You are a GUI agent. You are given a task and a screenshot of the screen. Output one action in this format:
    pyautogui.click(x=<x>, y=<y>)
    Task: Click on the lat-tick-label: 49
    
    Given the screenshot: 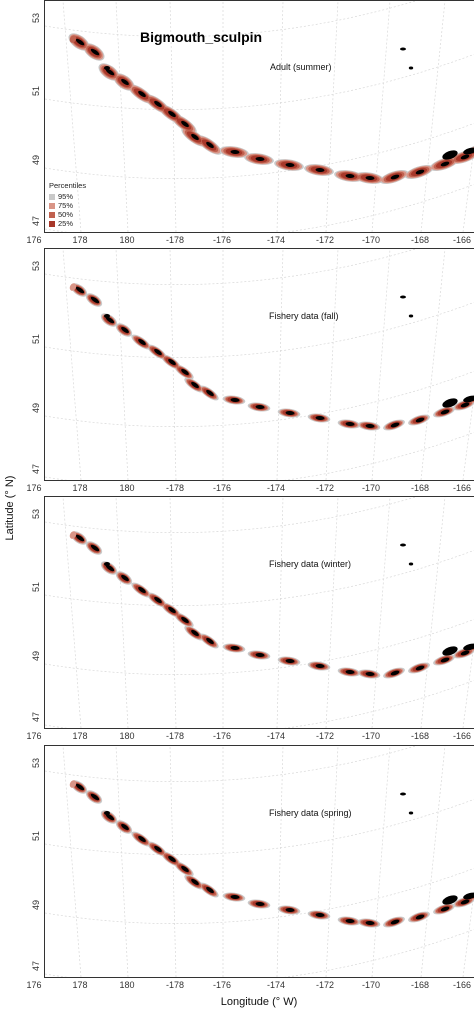 What is the action you would take?
    pyautogui.click(x=36, y=905)
    